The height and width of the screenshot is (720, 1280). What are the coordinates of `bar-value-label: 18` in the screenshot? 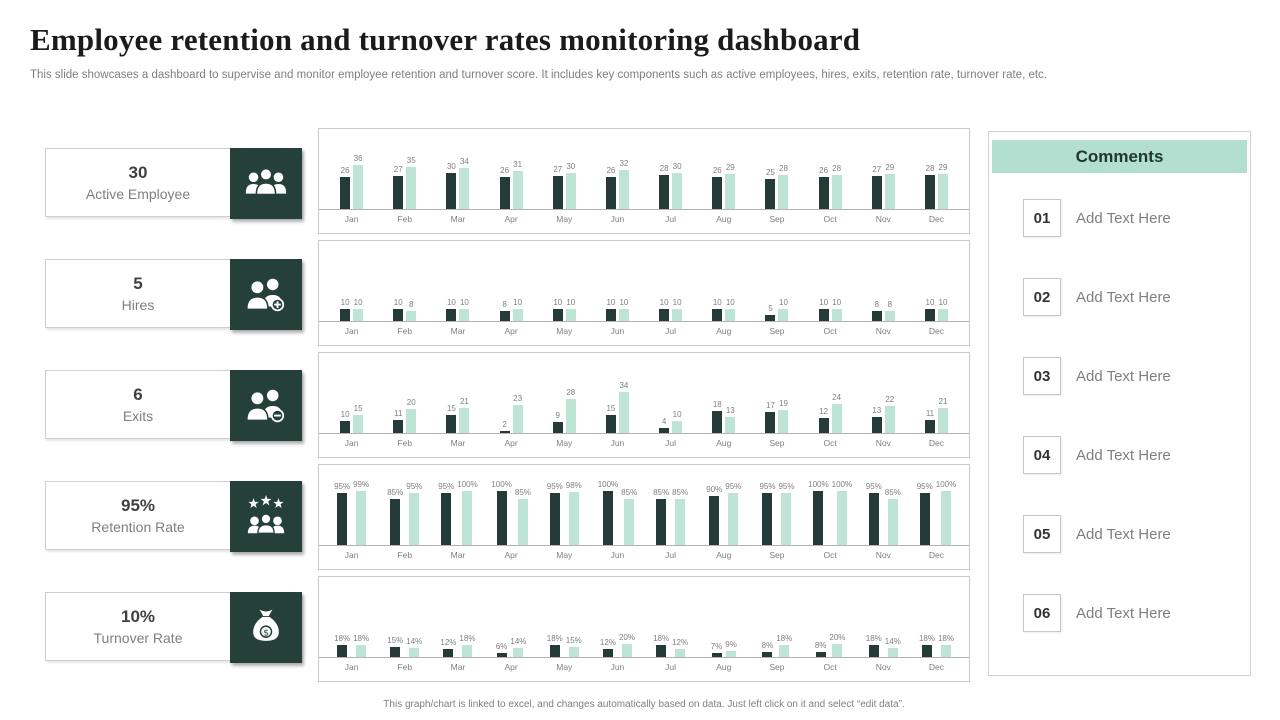 It's located at (717, 405).